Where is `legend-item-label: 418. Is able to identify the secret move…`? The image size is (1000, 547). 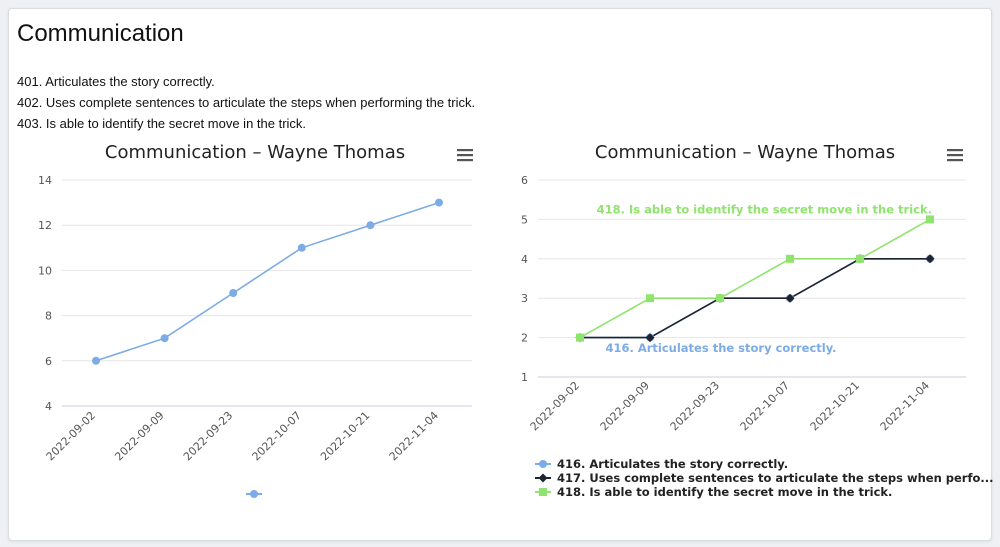 legend-item-label: 418. Is able to identify the secret move… is located at coordinates (724, 492).